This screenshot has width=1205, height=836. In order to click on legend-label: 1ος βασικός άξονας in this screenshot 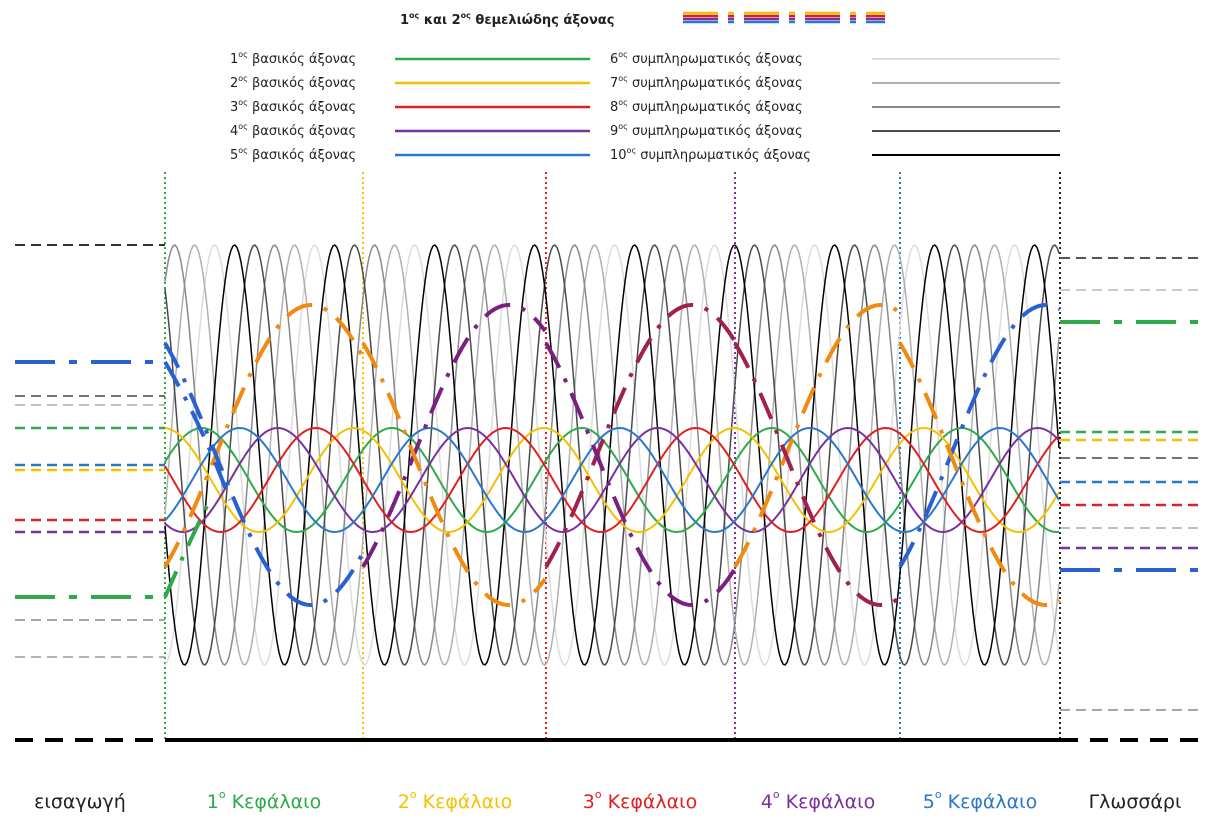, I will do `click(293, 58)`.